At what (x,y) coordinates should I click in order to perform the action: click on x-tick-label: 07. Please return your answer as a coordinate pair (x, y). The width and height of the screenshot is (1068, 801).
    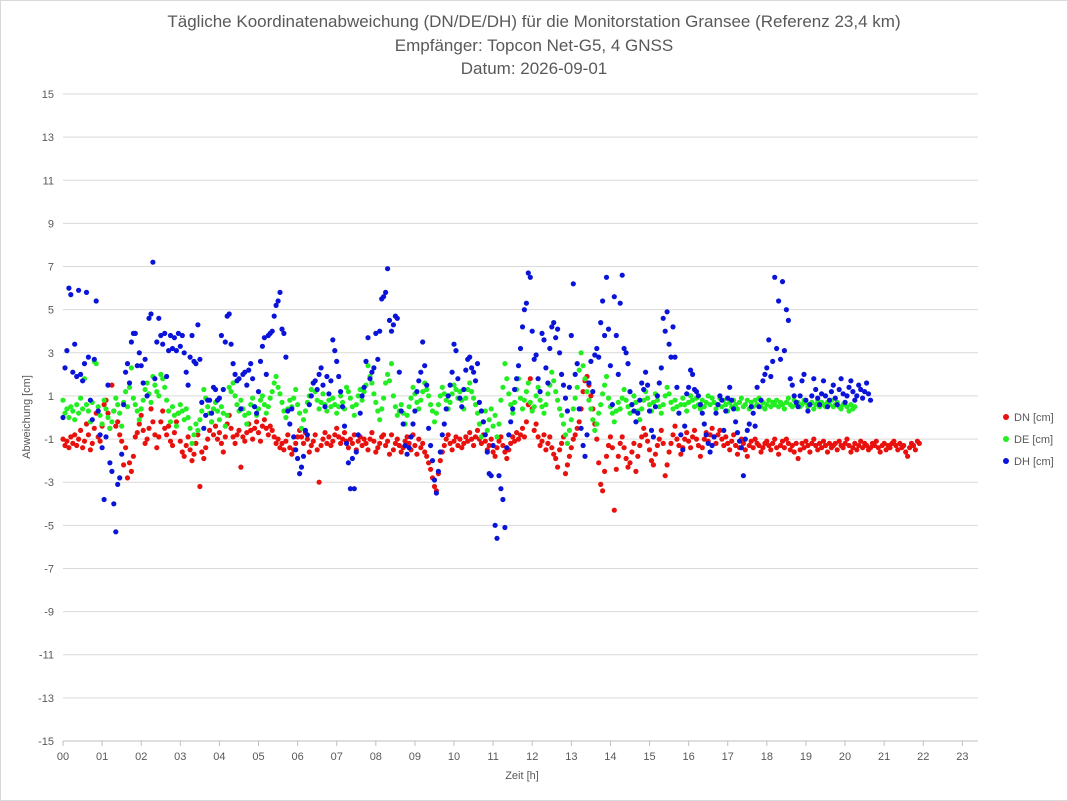
    Looking at the image, I should click on (337, 757).